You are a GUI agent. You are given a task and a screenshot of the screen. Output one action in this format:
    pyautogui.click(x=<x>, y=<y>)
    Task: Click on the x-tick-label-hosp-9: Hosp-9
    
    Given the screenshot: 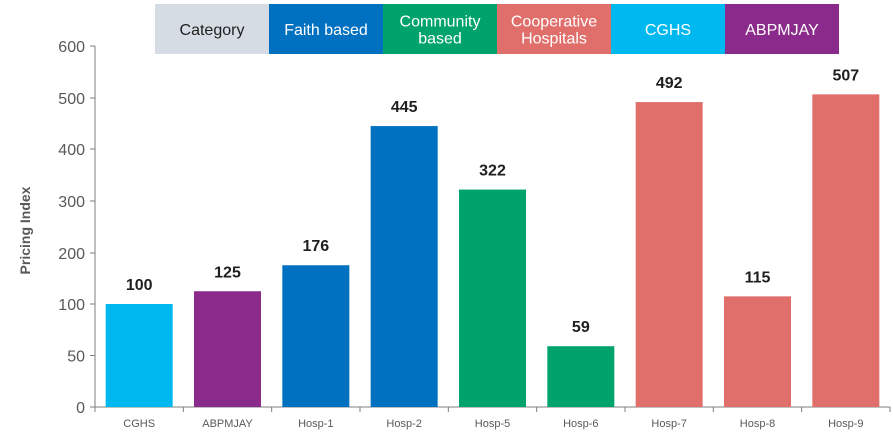 What is the action you would take?
    pyautogui.click(x=845, y=424)
    